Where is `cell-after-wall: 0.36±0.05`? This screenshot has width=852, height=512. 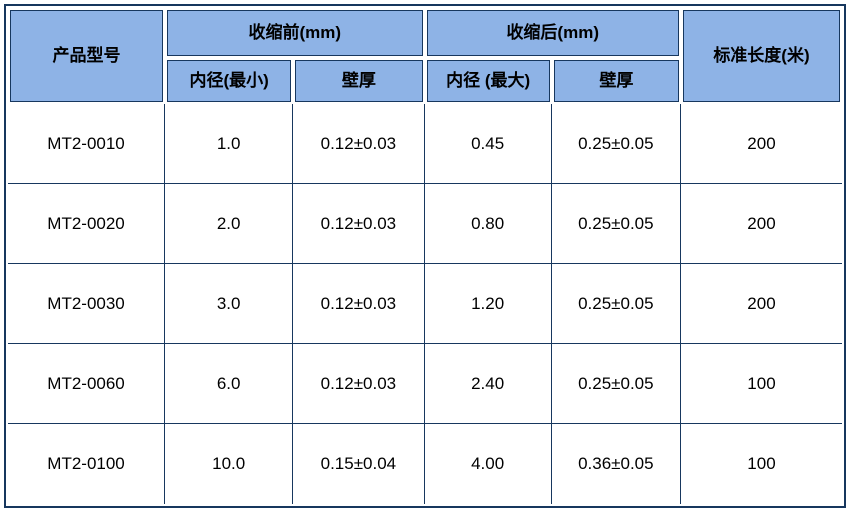
cell-after-wall: 0.36±0.05 is located at coordinates (616, 464).